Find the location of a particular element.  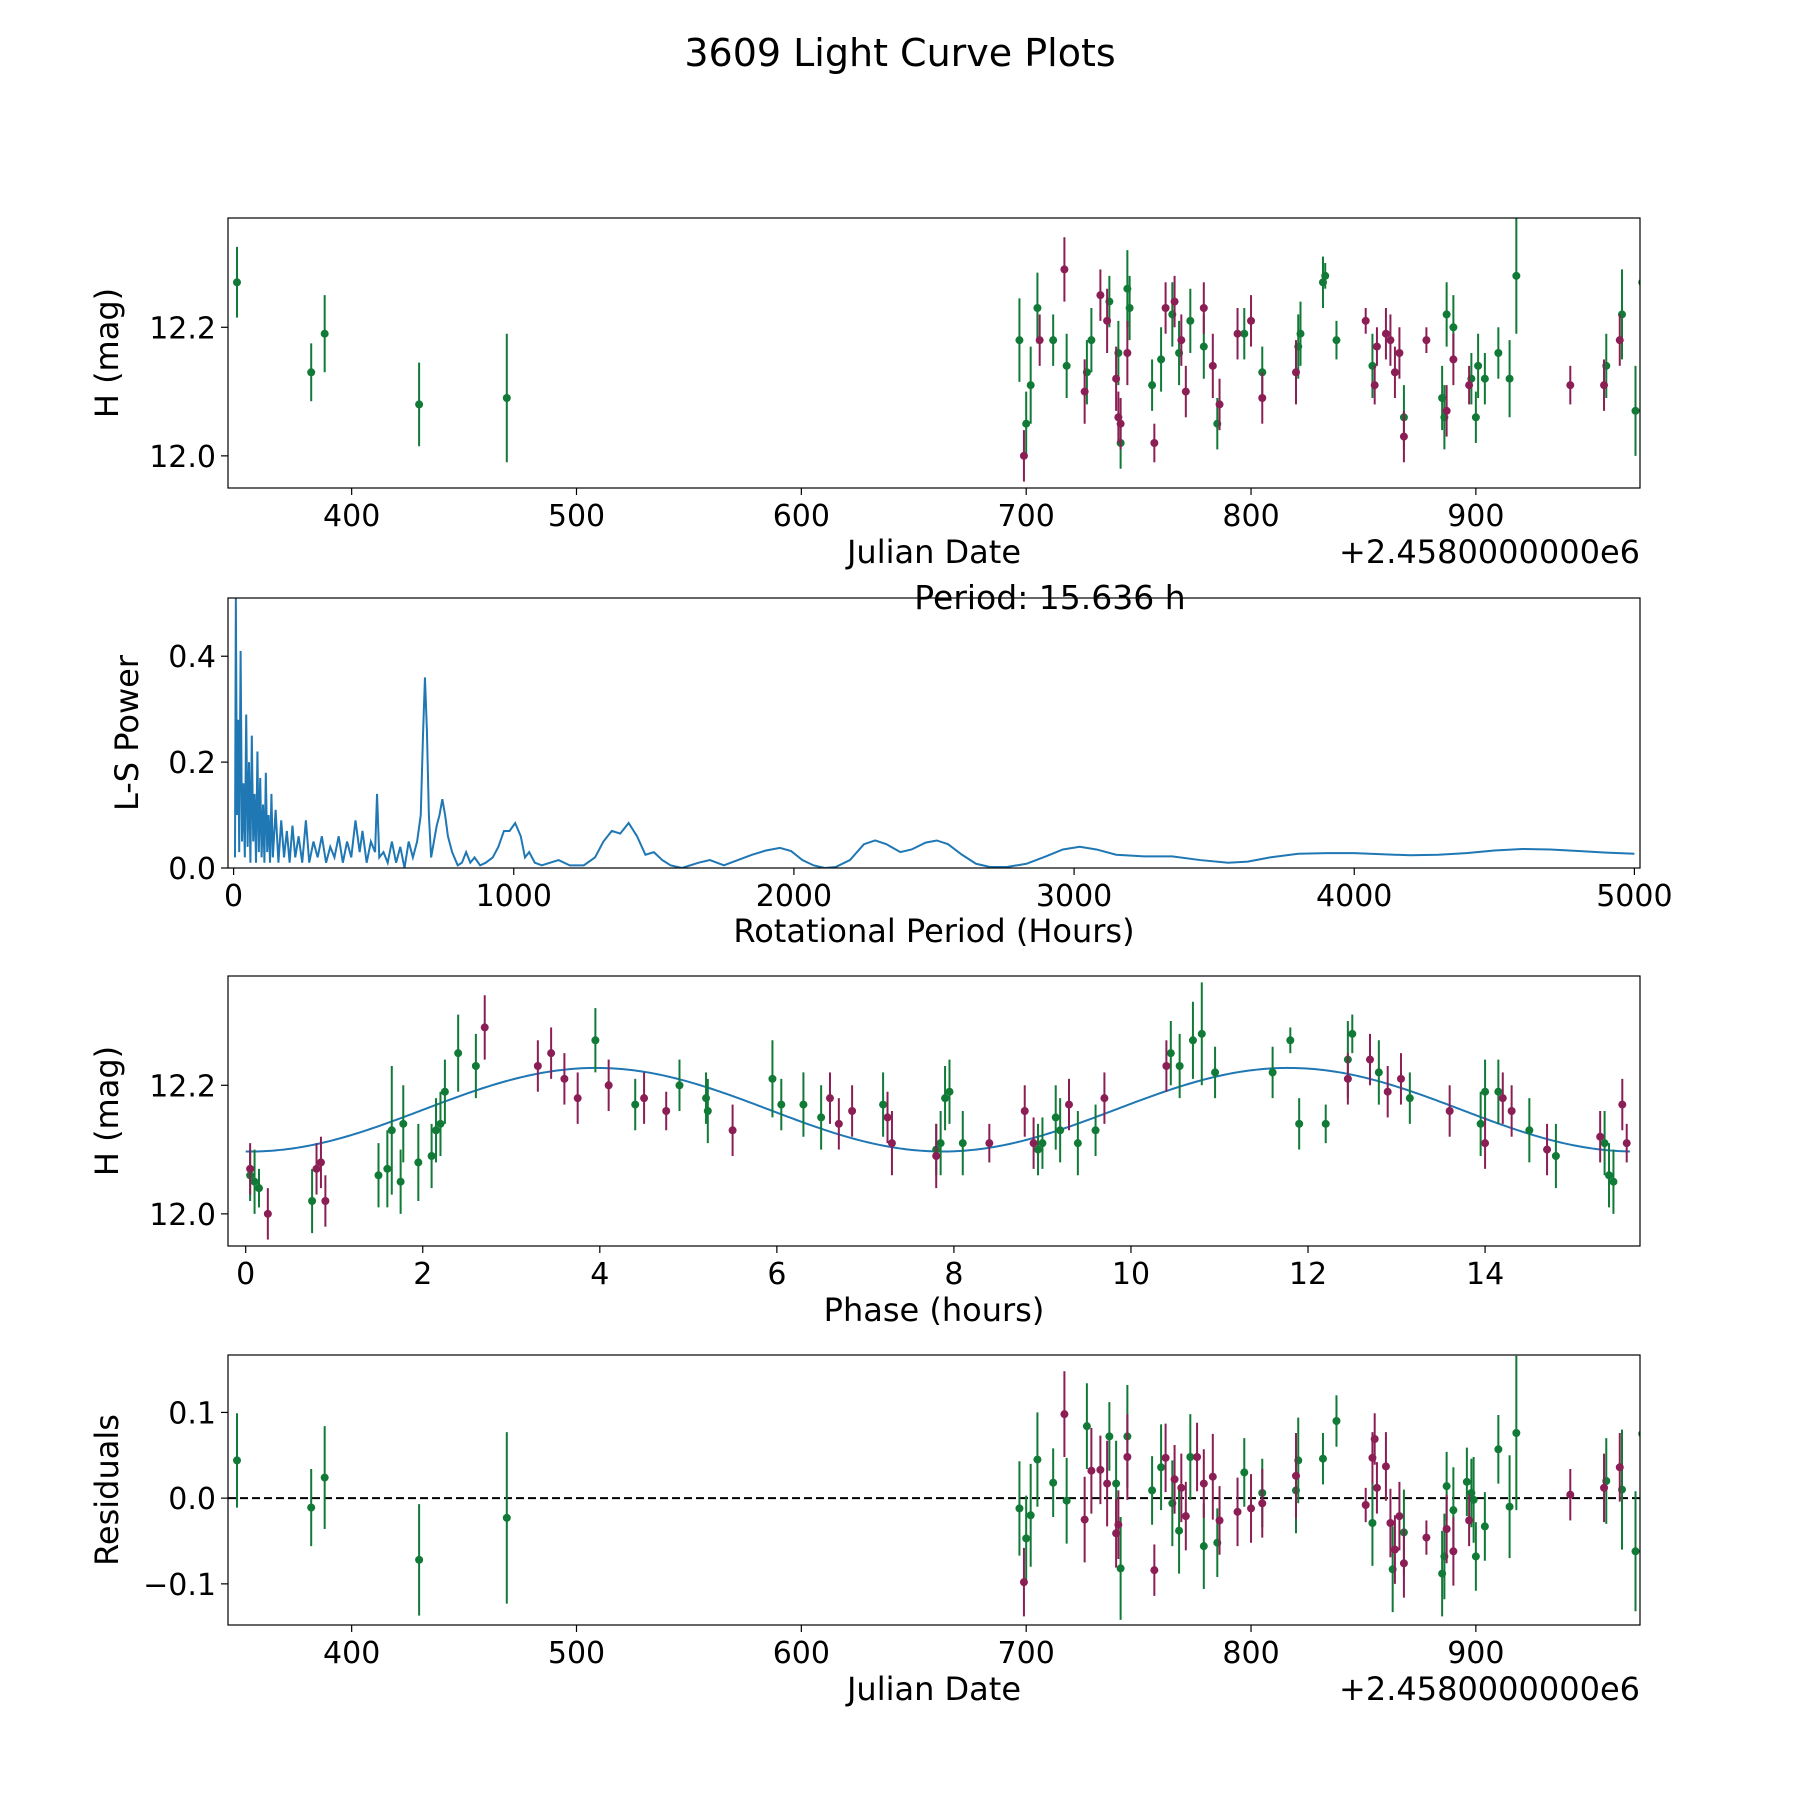

x-axis-offset-label: +2.4580000000e6 is located at coordinates (1489, 1689).